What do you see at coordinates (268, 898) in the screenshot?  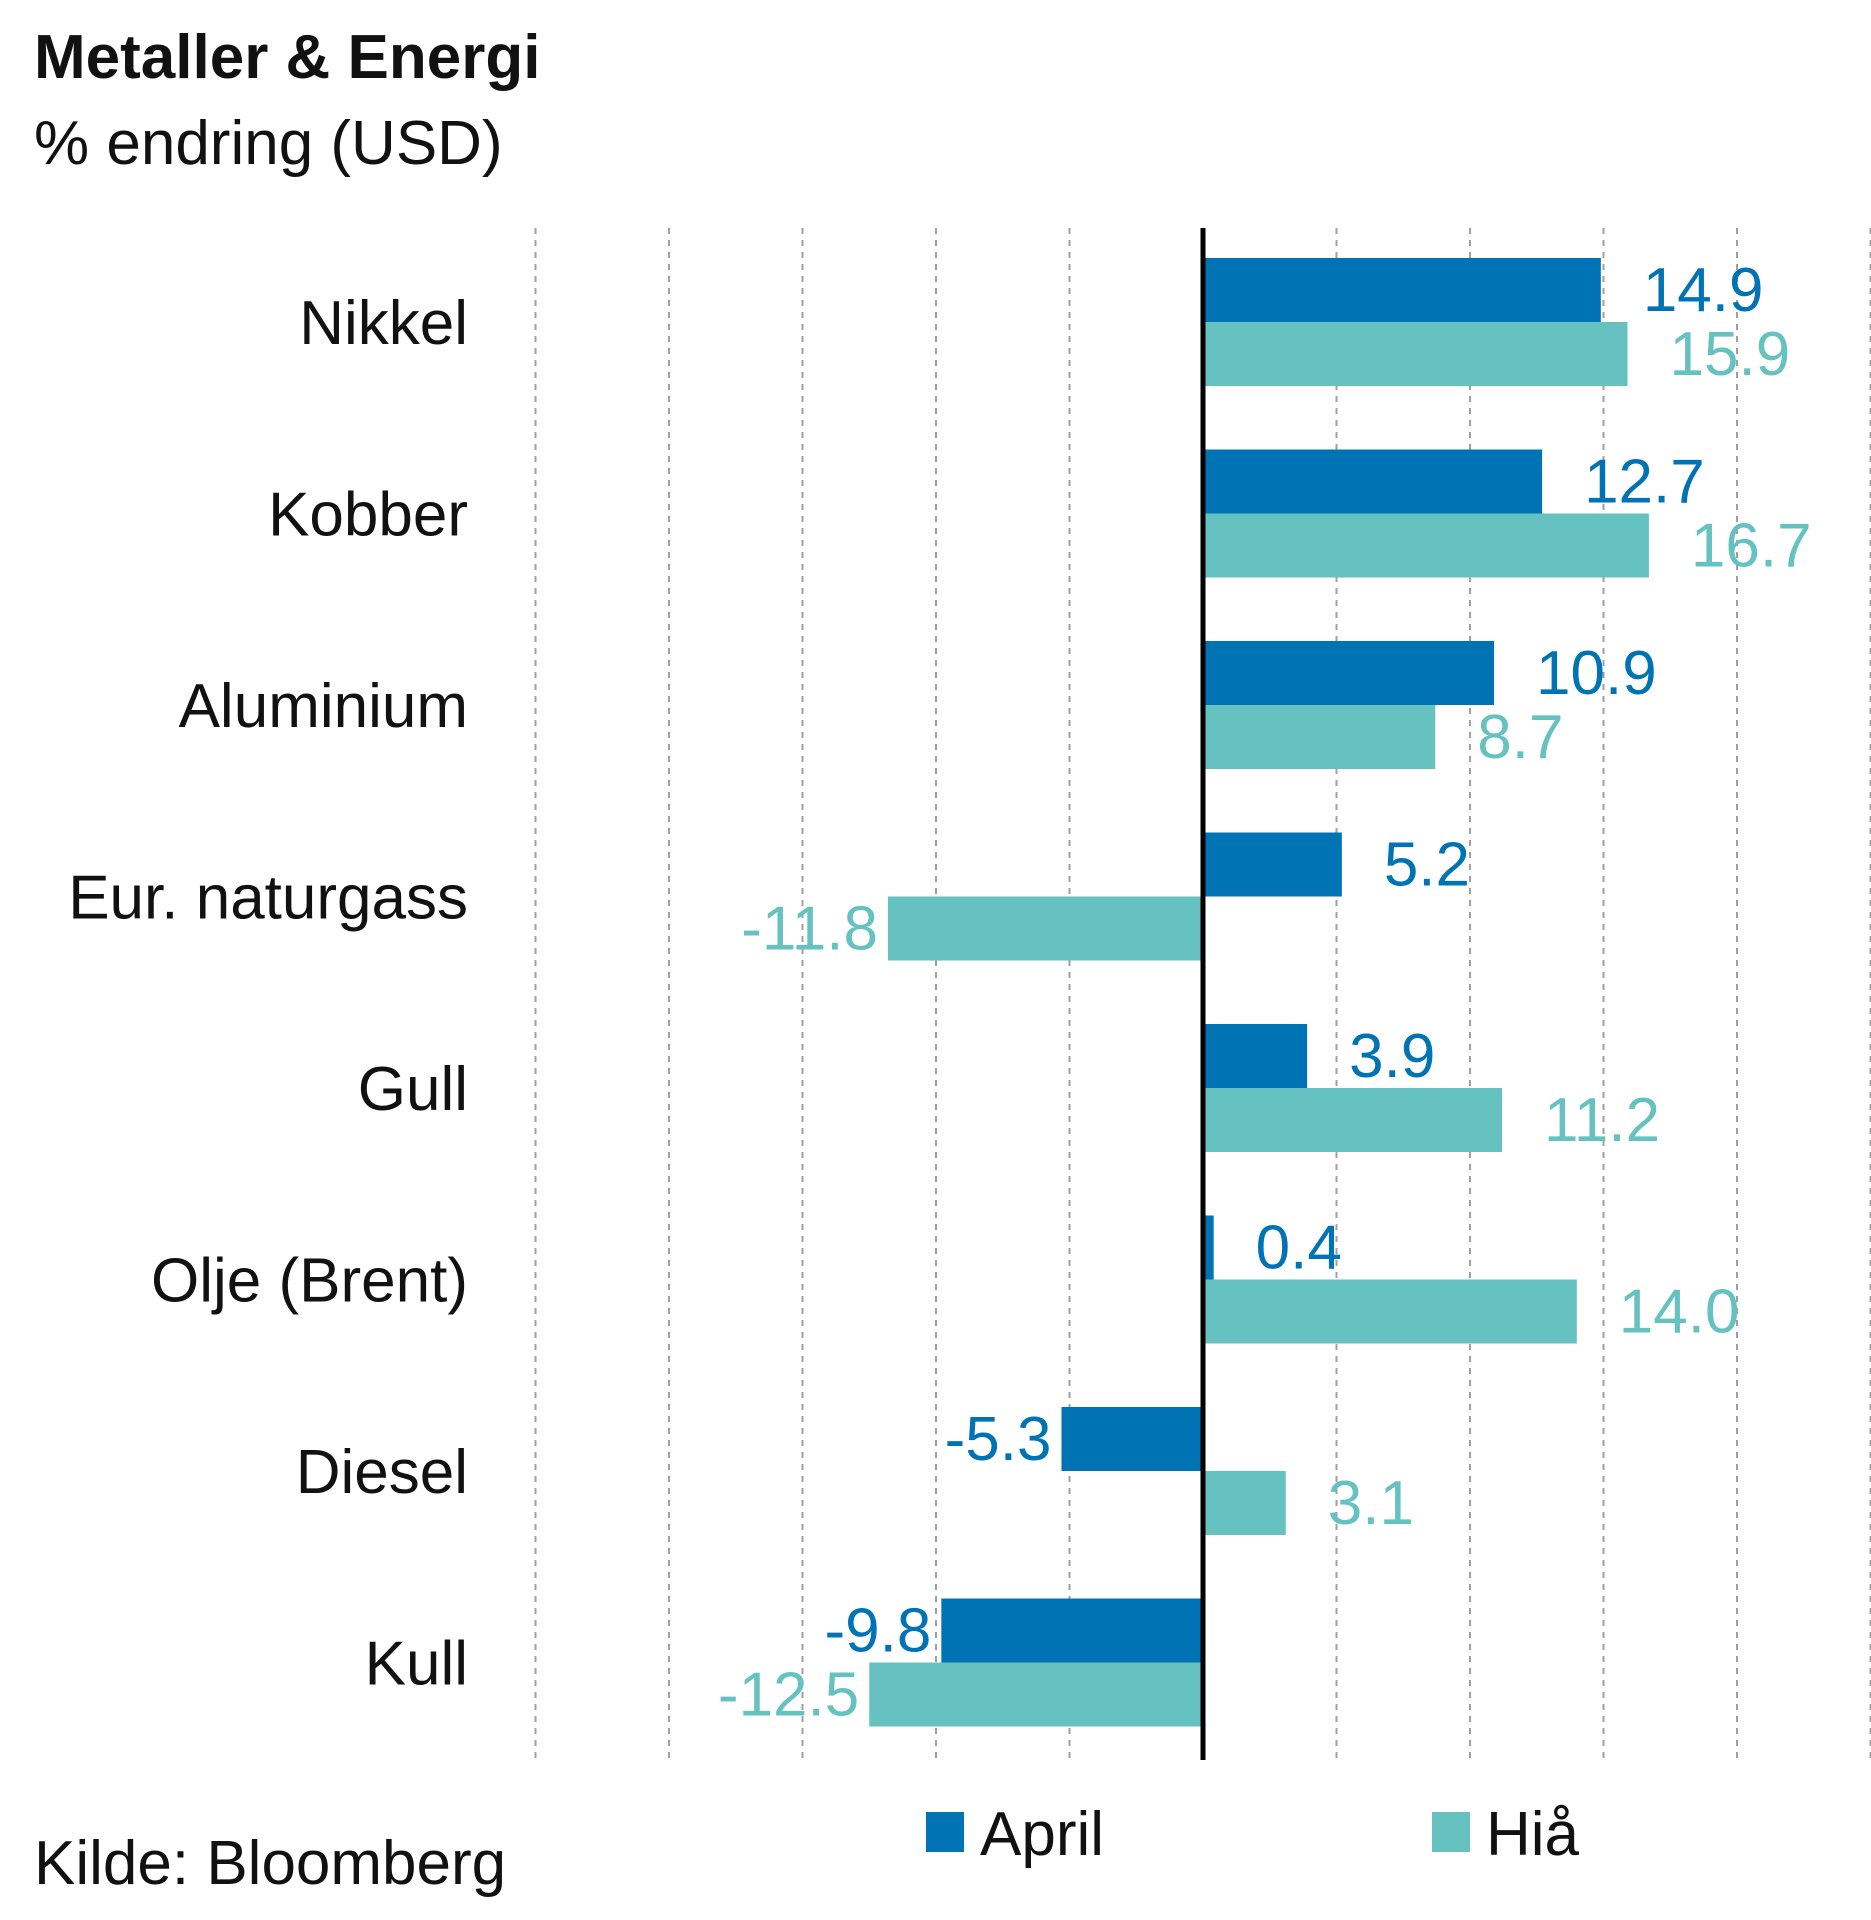 I see `category-label: Eur. naturgass` at bounding box center [268, 898].